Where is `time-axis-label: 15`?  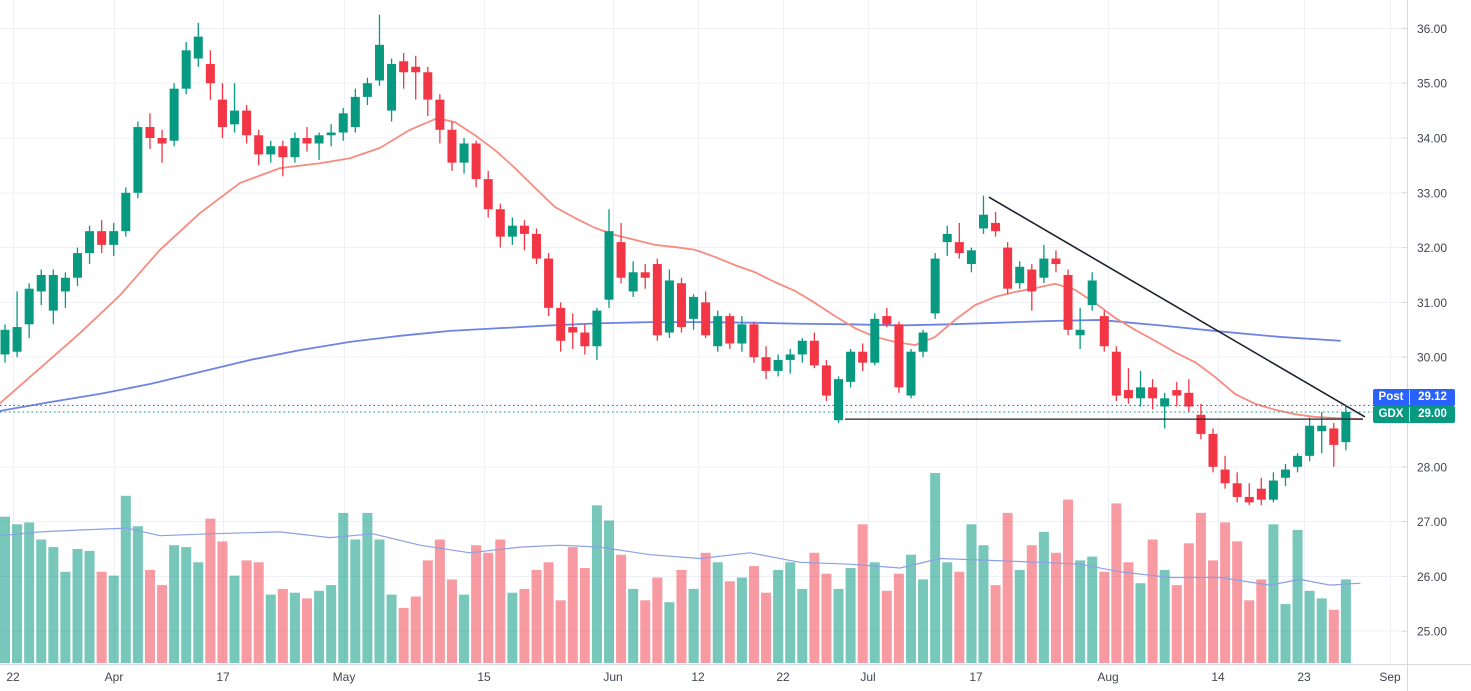
time-axis-label: 15 is located at coordinates (484, 677).